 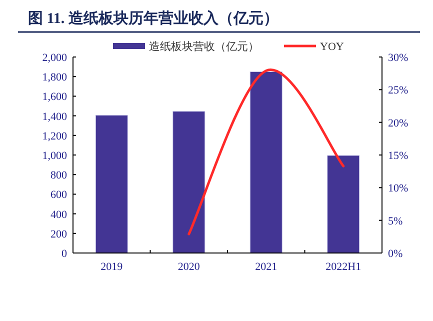 What do you see at coordinates (55, 58) in the screenshot?
I see `y-tick-label: 2,000` at bounding box center [55, 58].